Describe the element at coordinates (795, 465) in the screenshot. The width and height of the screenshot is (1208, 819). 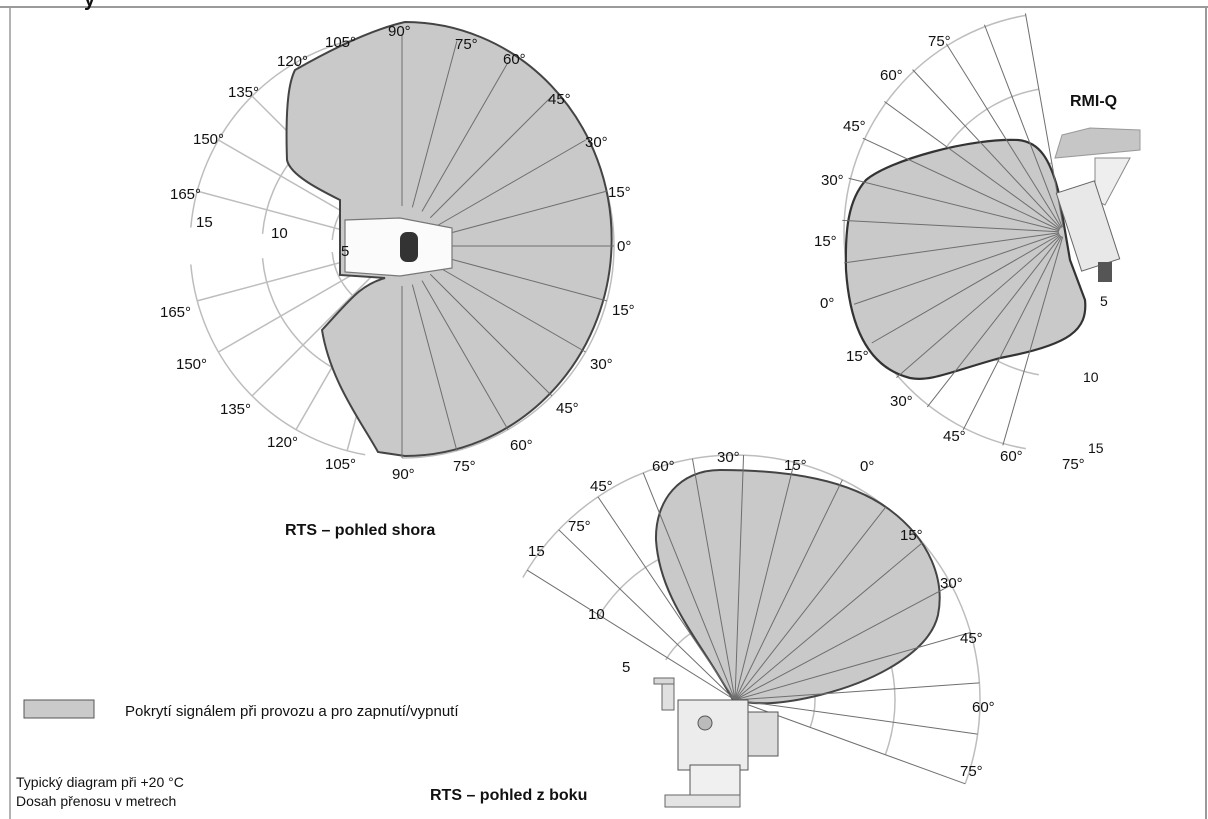
I see `side-angle-15: 15°` at that location.